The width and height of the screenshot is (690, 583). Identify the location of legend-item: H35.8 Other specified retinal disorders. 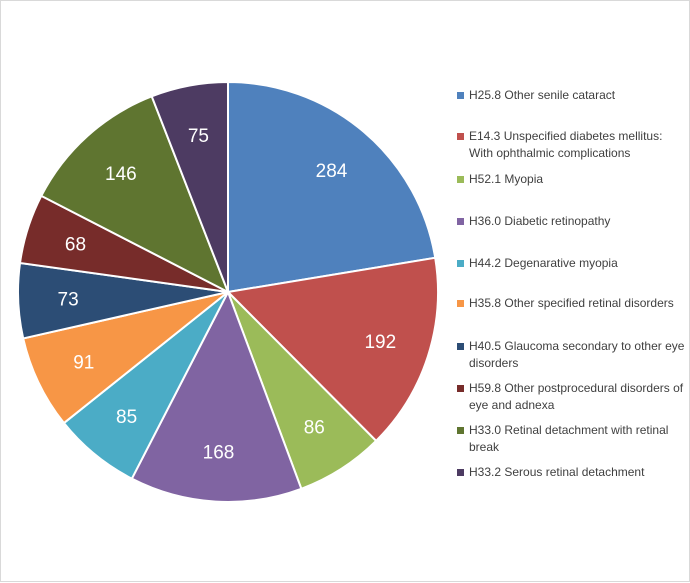
(572, 303).